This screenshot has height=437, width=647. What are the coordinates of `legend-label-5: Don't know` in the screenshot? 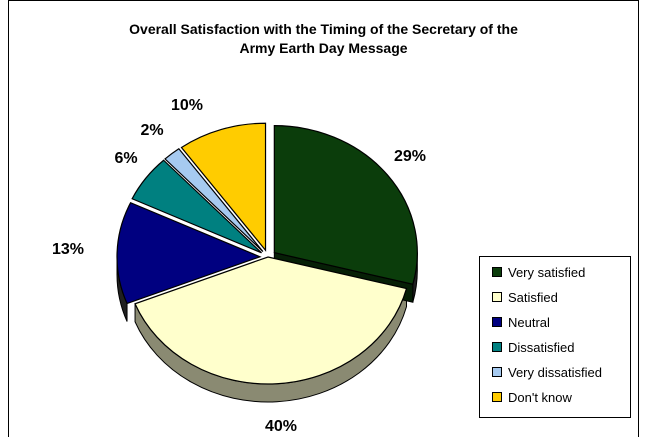 It's located at (540, 397).